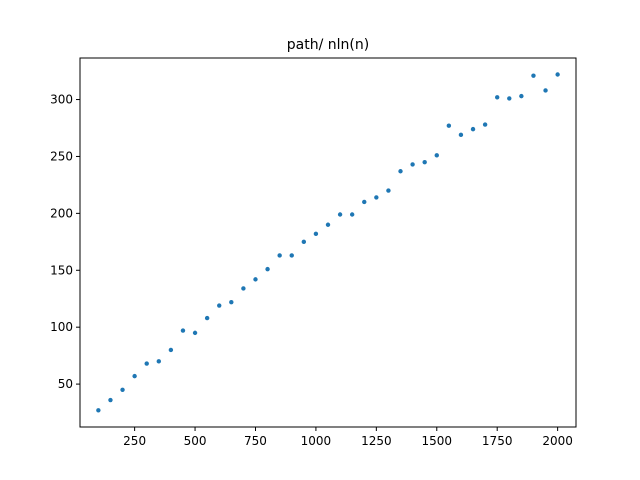 The width and height of the screenshot is (640, 480). What do you see at coordinates (328, 45) in the screenshot?
I see `chart-title: path/ nln(n)` at bounding box center [328, 45].